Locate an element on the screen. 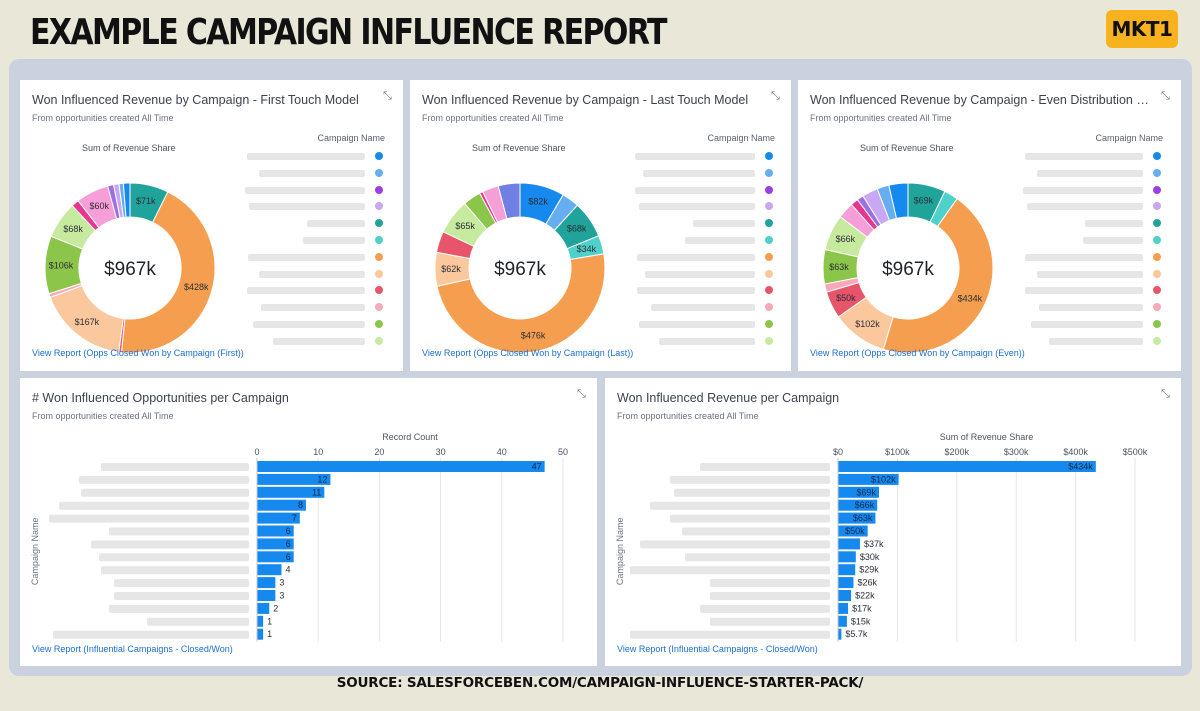  slice-label: $71k is located at coordinates (146, 201).